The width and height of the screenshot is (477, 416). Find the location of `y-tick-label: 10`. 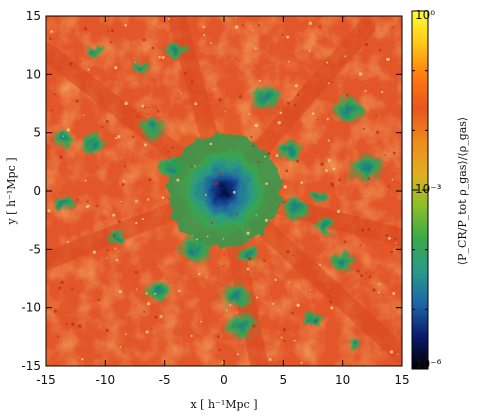

y-tick-label: 10 is located at coordinates (33, 74).